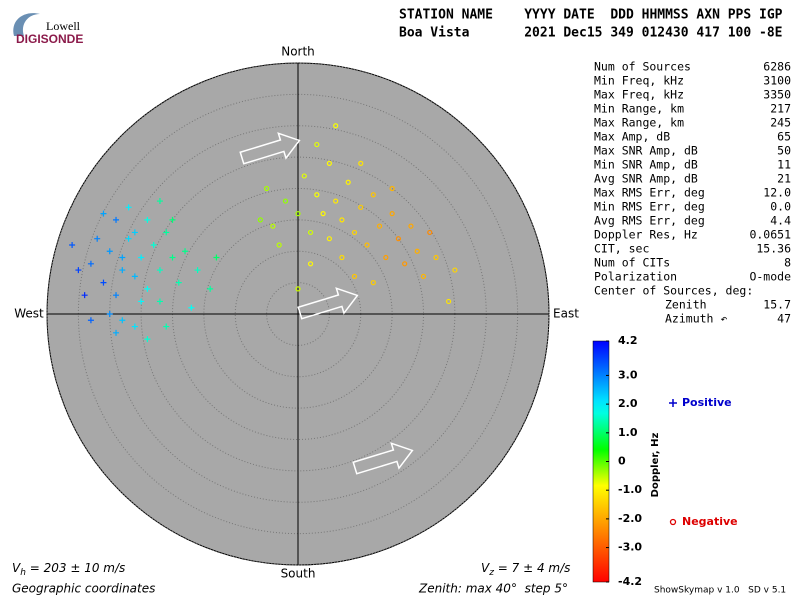  Describe the element at coordinates (632, 137) in the screenshot. I see `stat-label: Max Amp, dB` at that location.